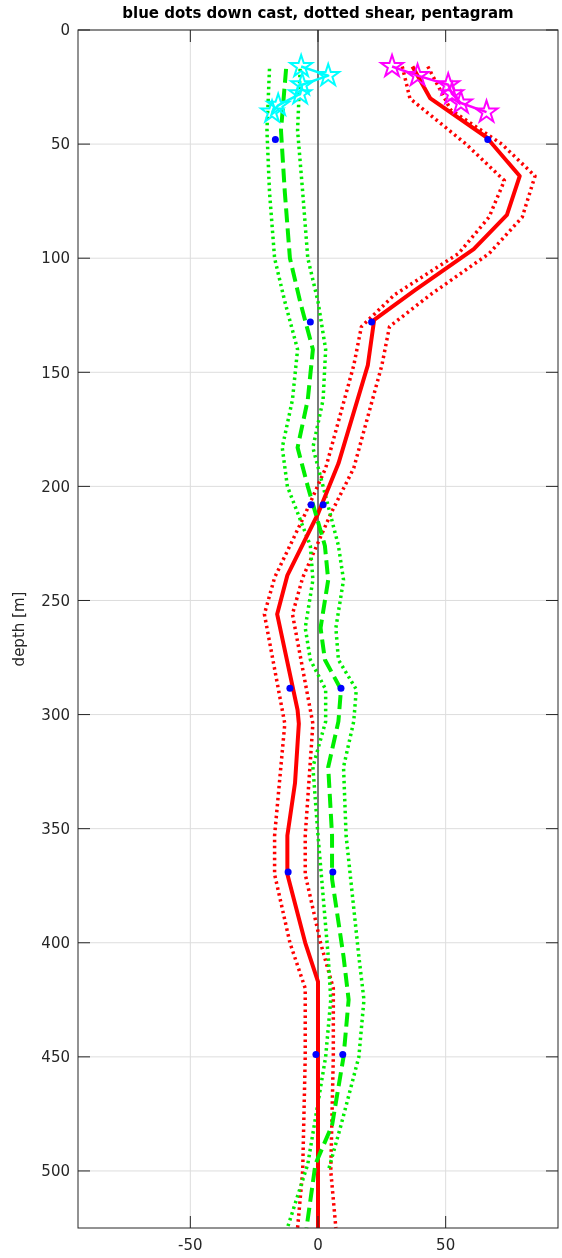 The image size is (562, 1258). I want to click on y-tick-label: 150, so click(55, 372).